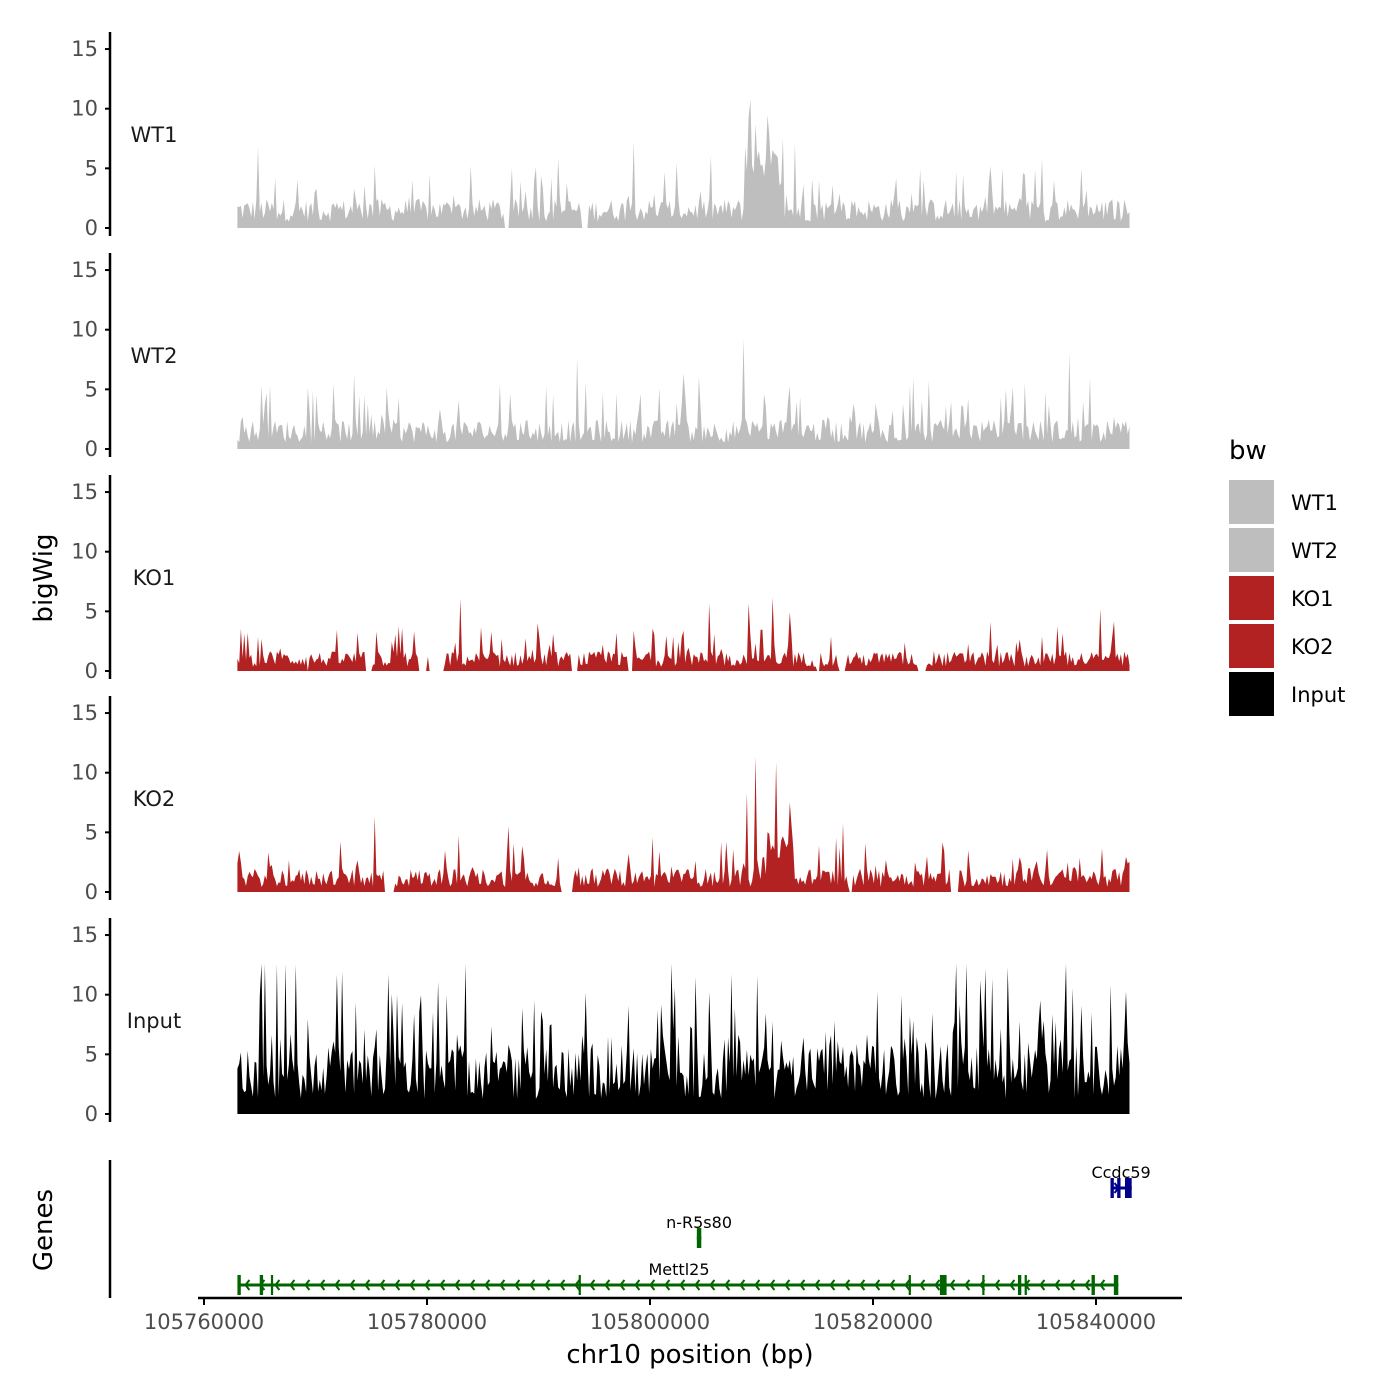 This screenshot has width=1400, height=1400. Describe the element at coordinates (683, 163) in the screenshot. I see `signal-area-wt1` at that location.